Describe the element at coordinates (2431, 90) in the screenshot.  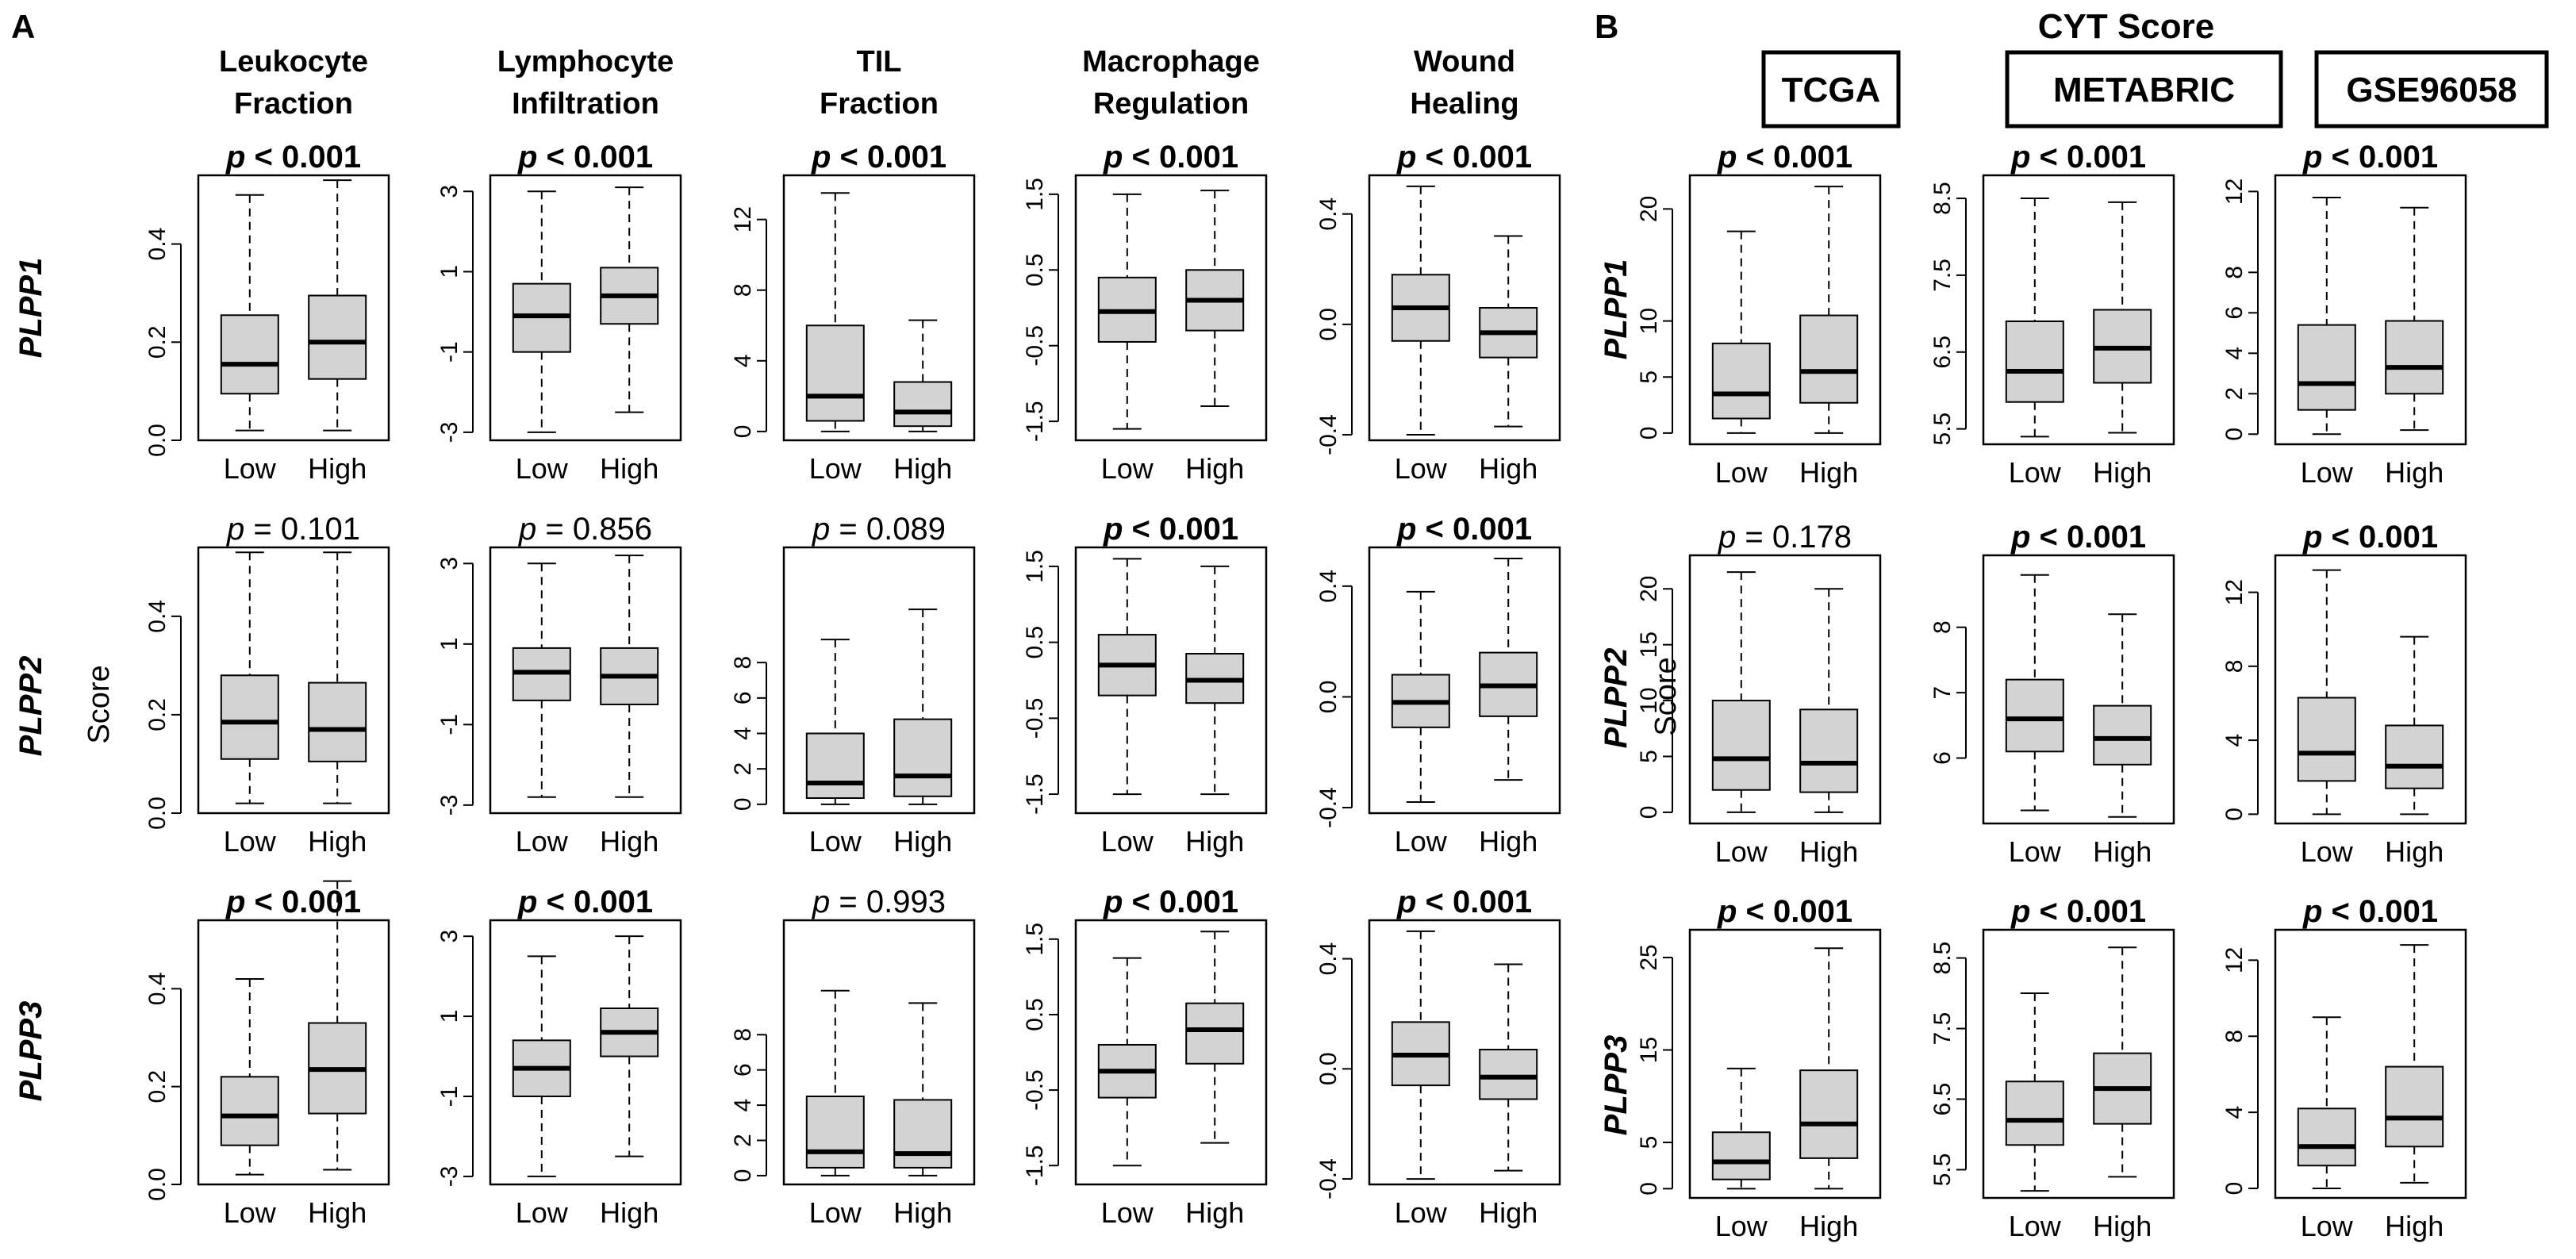
I see `dataset-title: GSE96058` at that location.